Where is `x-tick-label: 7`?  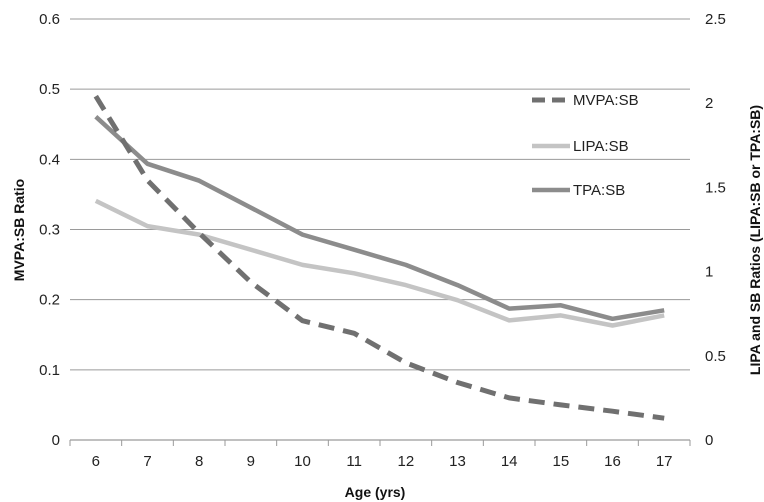 x-tick-label: 7 is located at coordinates (147, 461).